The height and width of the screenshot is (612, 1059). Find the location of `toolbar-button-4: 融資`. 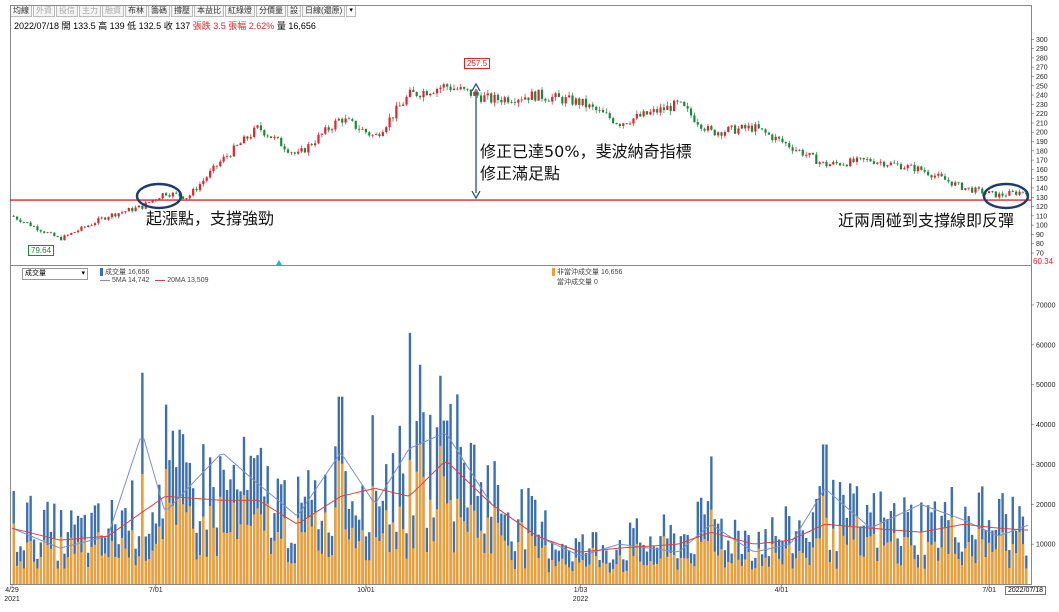

toolbar-button-4: 融資 is located at coordinates (113, 11).